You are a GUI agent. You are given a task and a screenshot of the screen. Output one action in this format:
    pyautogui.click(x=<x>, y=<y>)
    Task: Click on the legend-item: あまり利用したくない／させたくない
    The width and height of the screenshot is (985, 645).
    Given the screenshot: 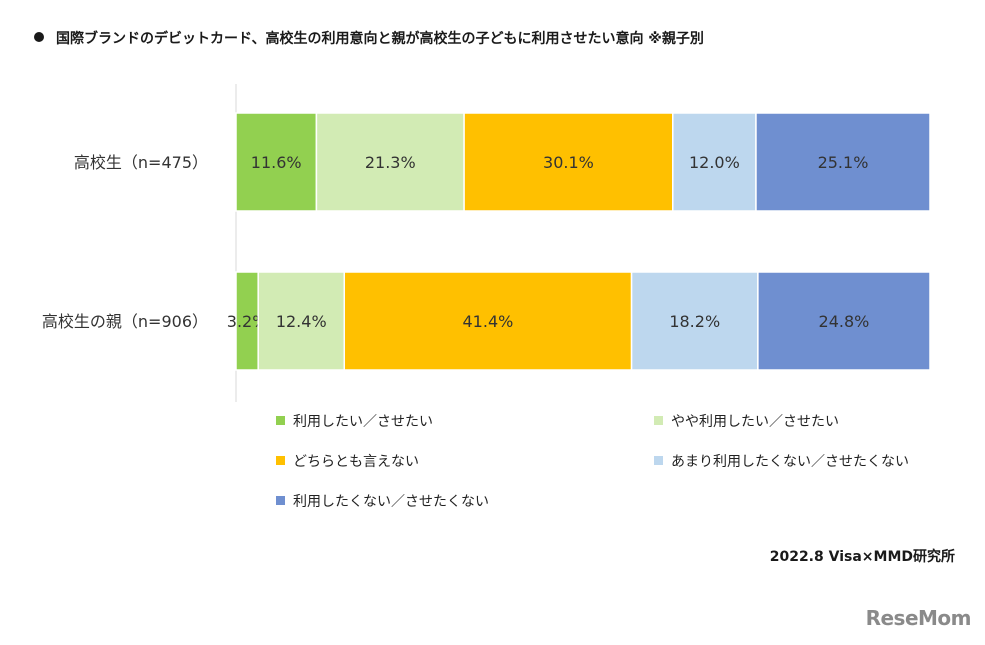 What is the action you would take?
    pyautogui.click(x=781, y=461)
    